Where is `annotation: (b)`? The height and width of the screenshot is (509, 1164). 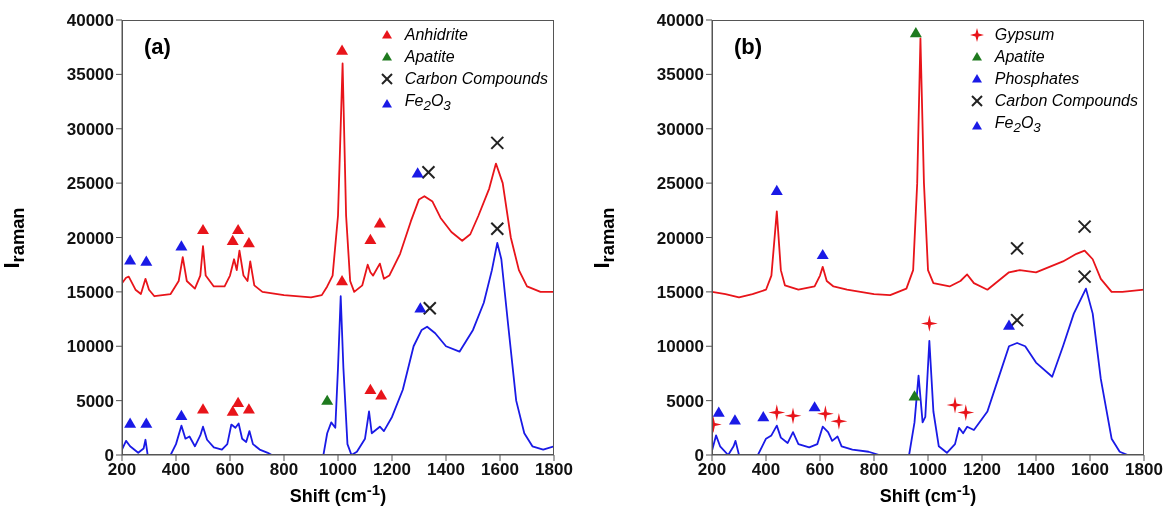 annotation: (b) is located at coordinates (748, 47).